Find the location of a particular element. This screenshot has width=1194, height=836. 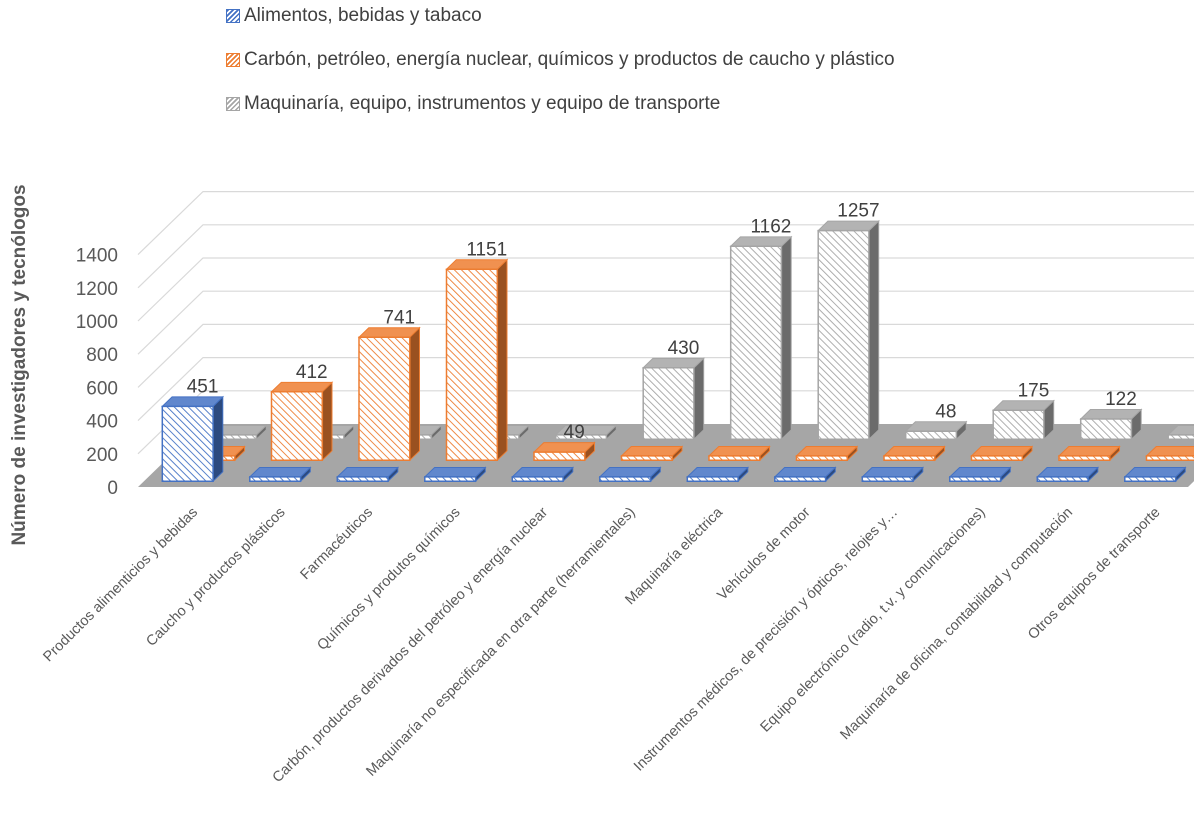

legend-swatch-carbon is located at coordinates (233, 60).